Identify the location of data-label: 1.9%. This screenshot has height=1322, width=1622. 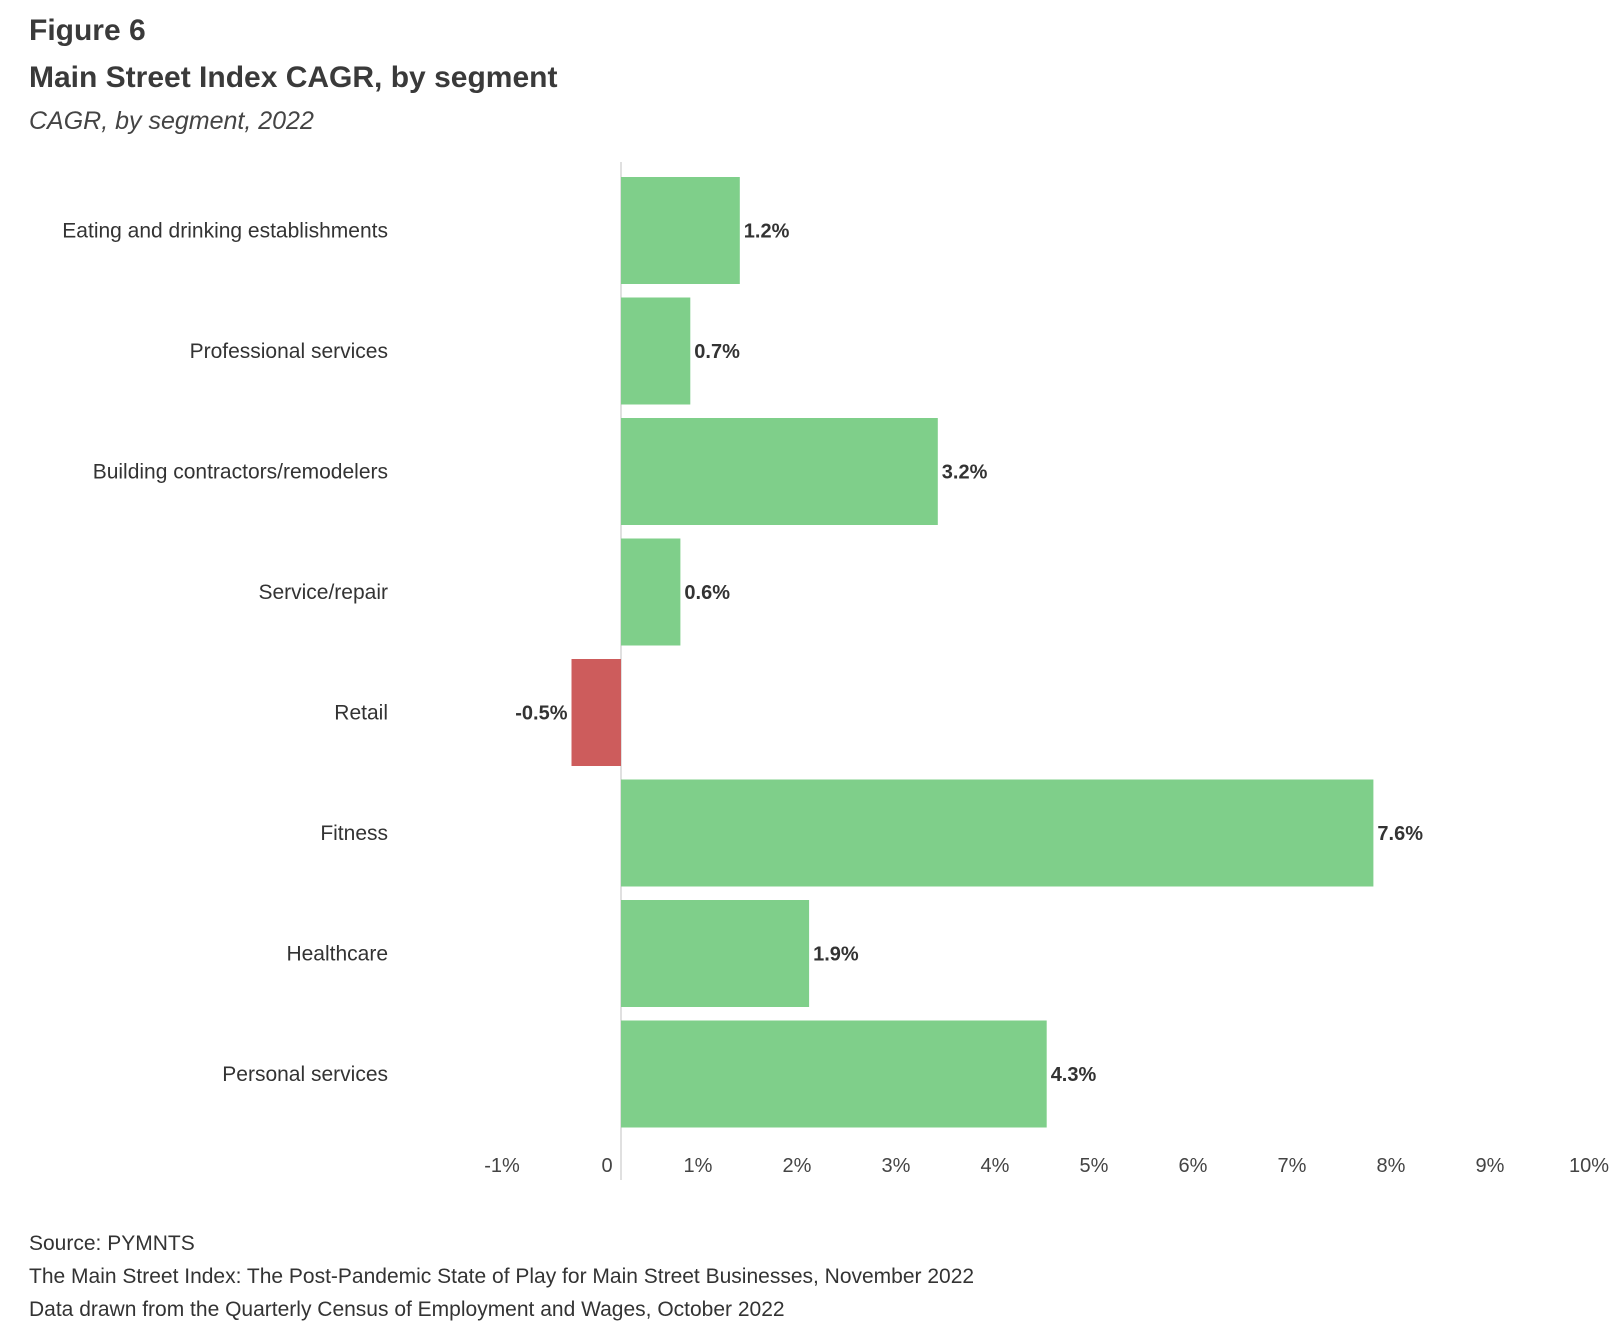
(836, 955).